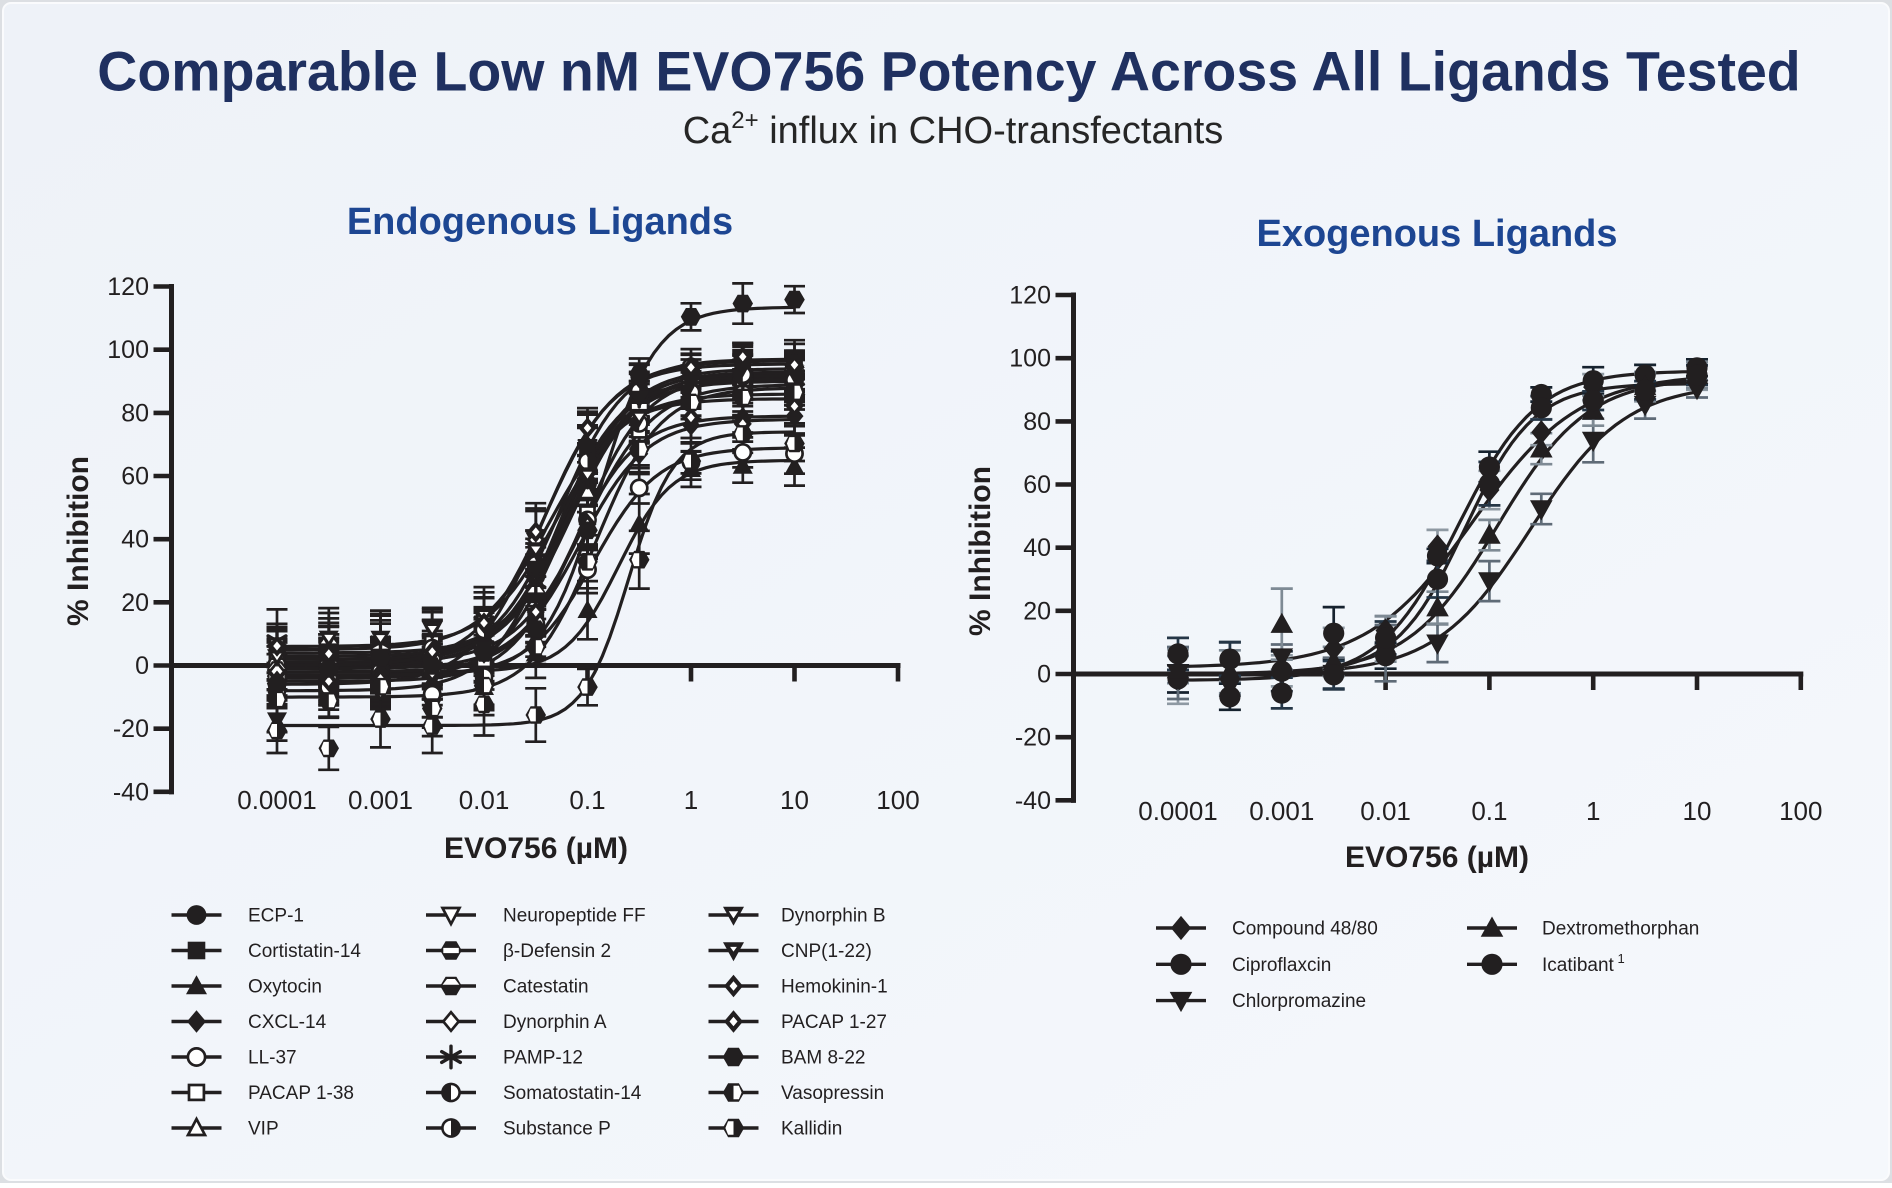  I want to click on svg-text: Kallidin, so click(811, 1129).